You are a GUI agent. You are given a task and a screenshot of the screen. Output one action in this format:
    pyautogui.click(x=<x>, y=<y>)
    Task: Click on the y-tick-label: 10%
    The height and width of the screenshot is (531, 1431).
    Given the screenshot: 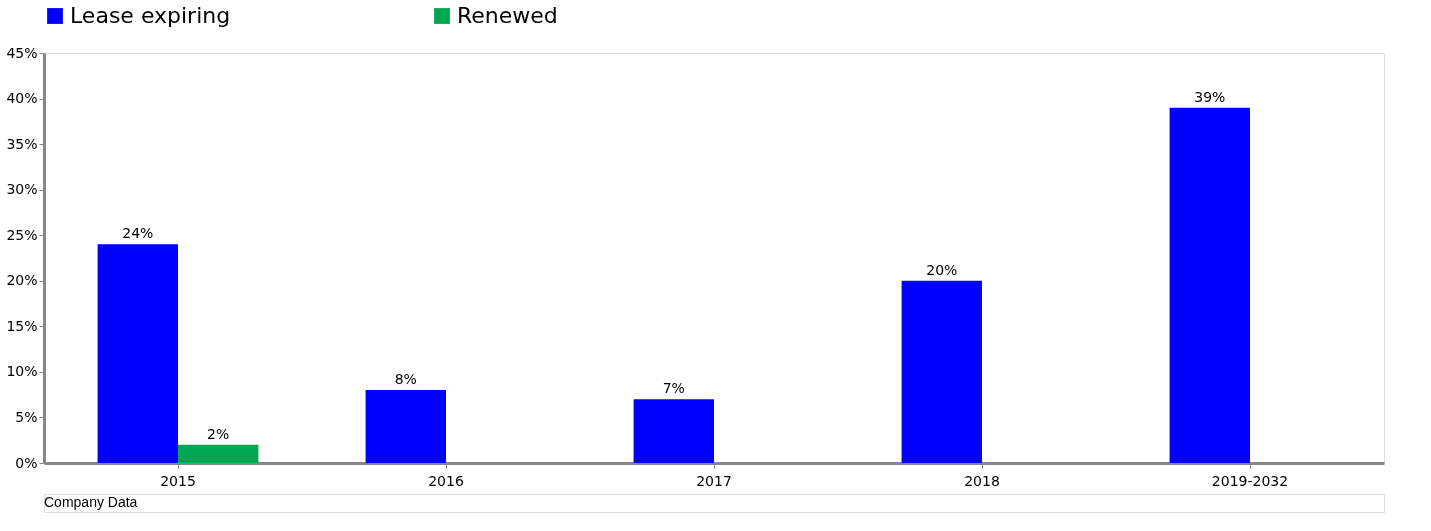 What is the action you would take?
    pyautogui.click(x=22, y=371)
    